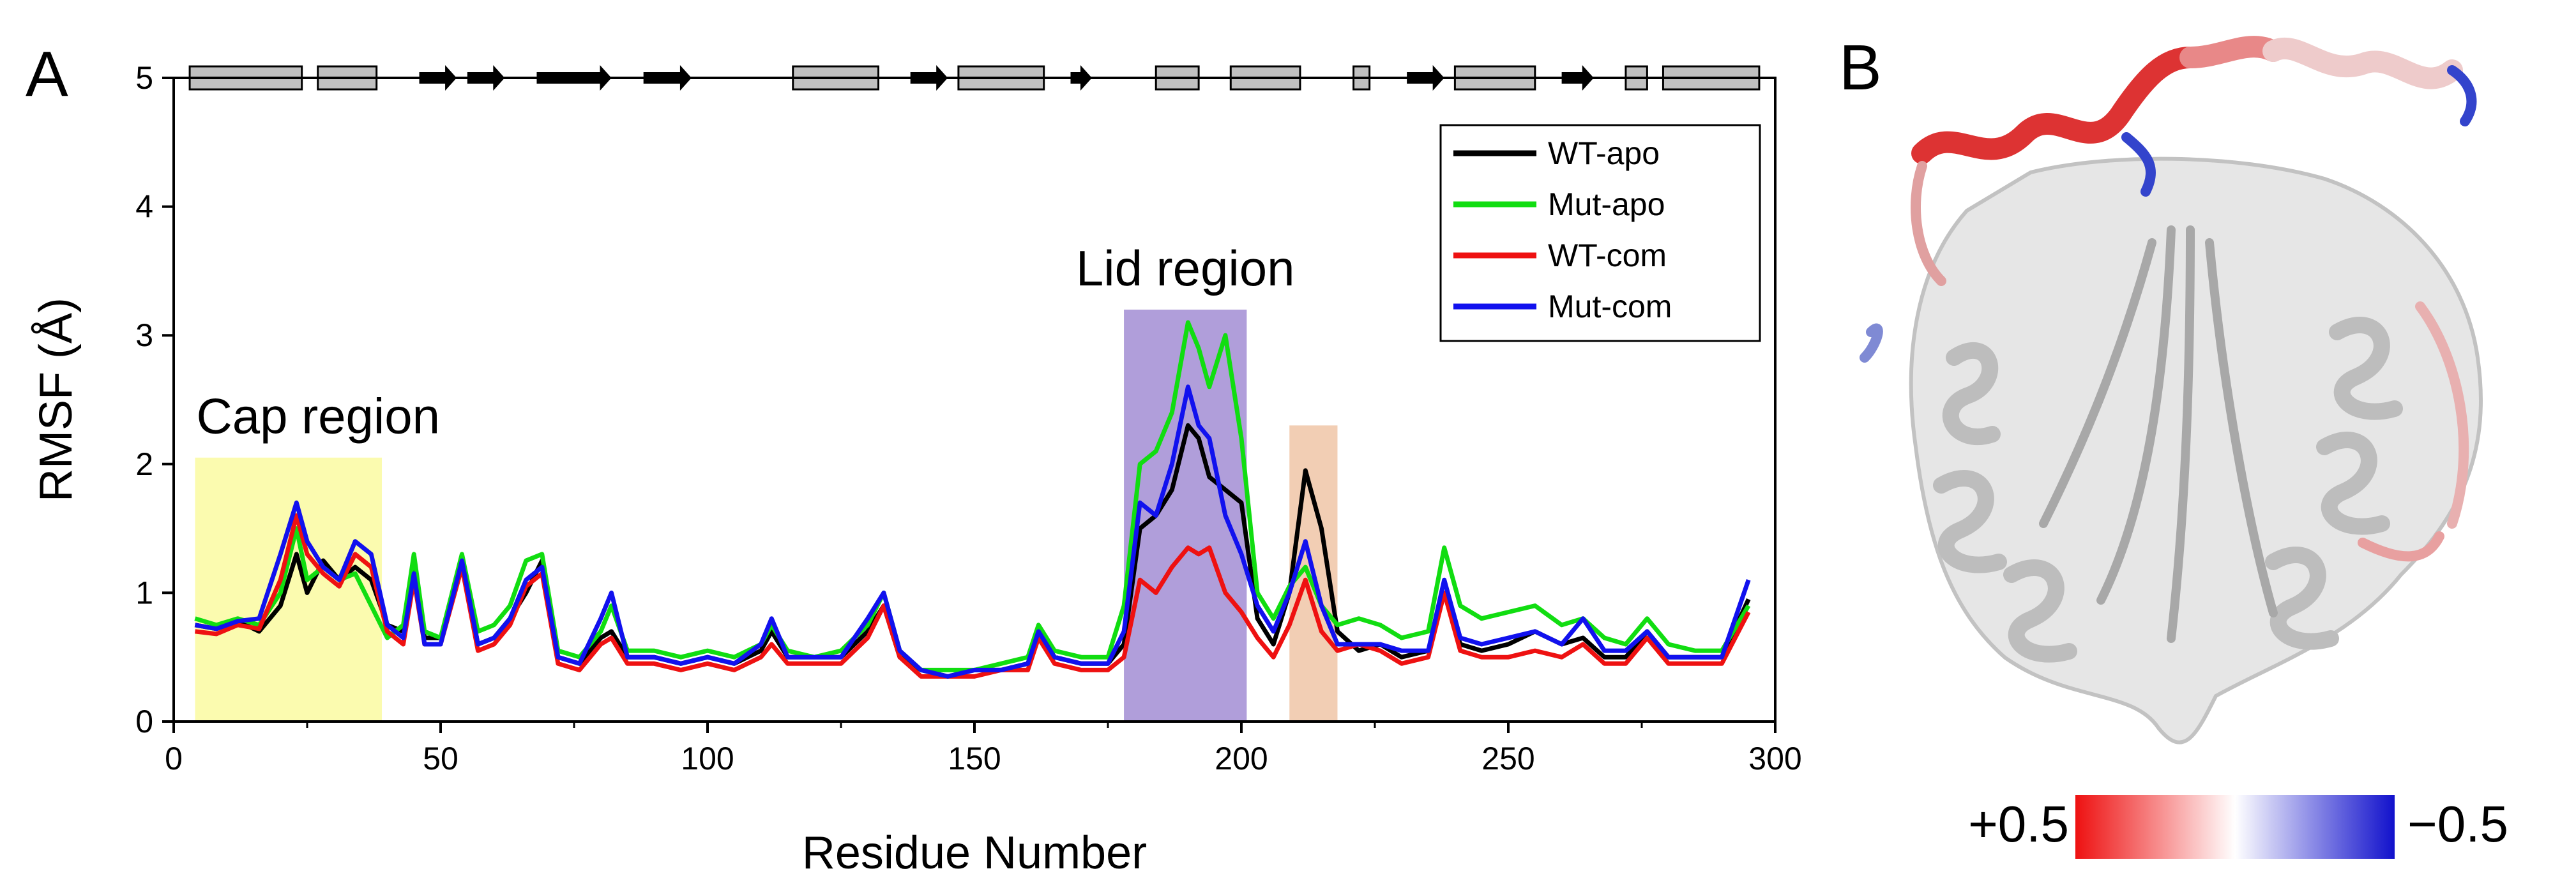 This screenshot has width=2576, height=892. I want to click on x-tick-label: 200, so click(1242, 758).